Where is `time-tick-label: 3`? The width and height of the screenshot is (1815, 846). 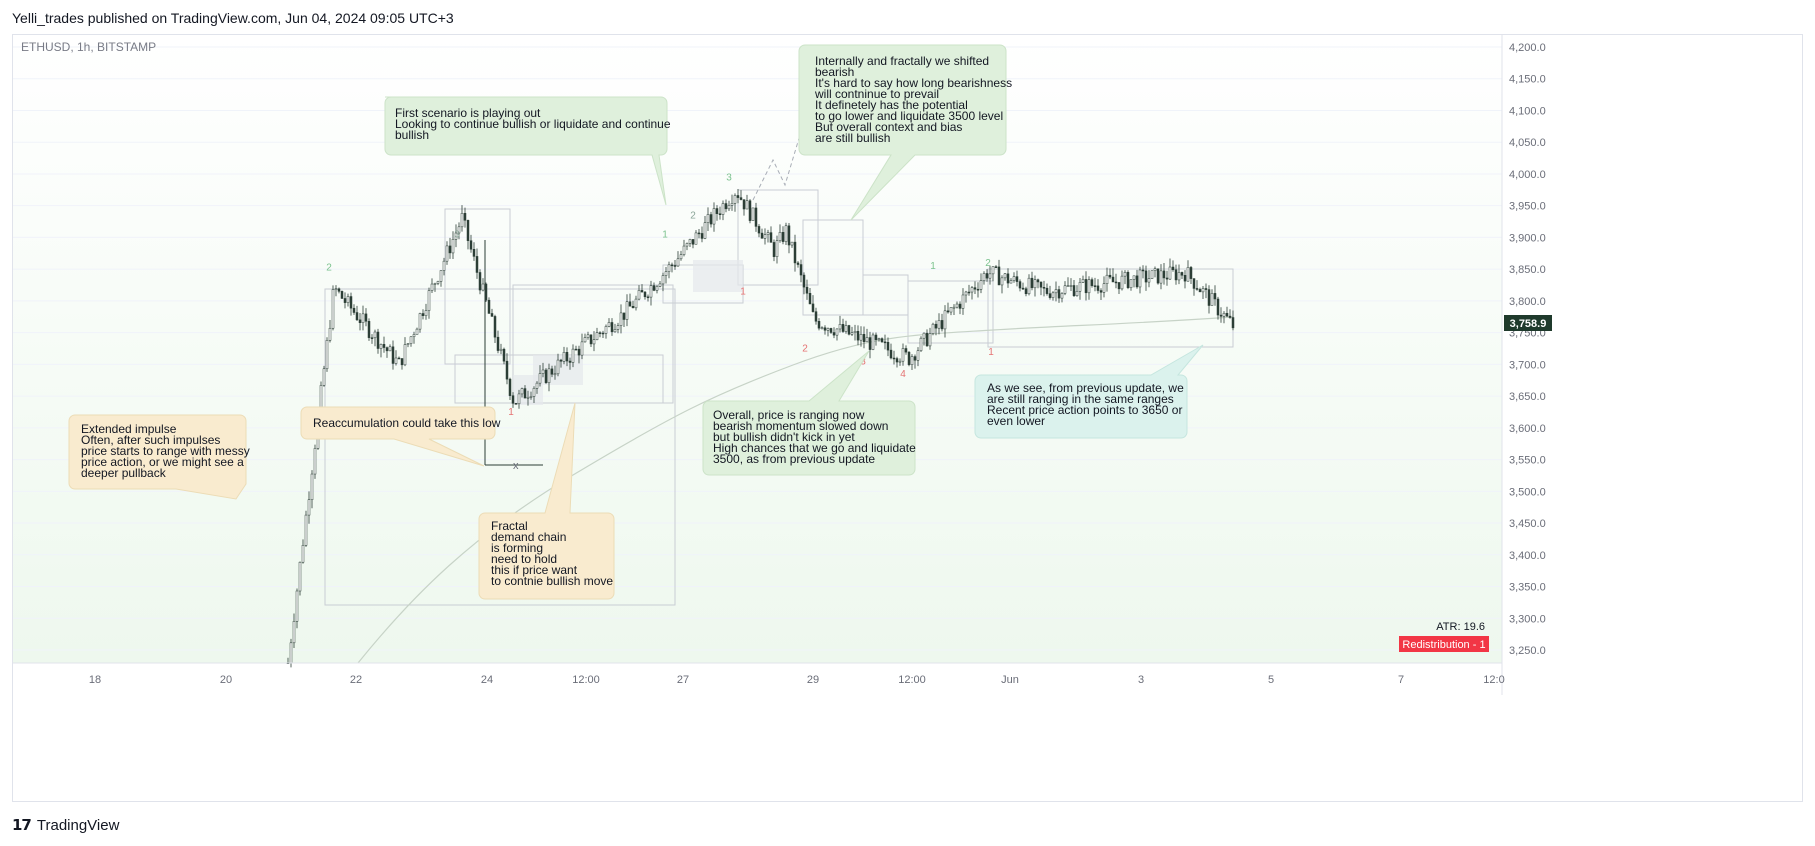
time-tick-label: 3 is located at coordinates (1141, 680).